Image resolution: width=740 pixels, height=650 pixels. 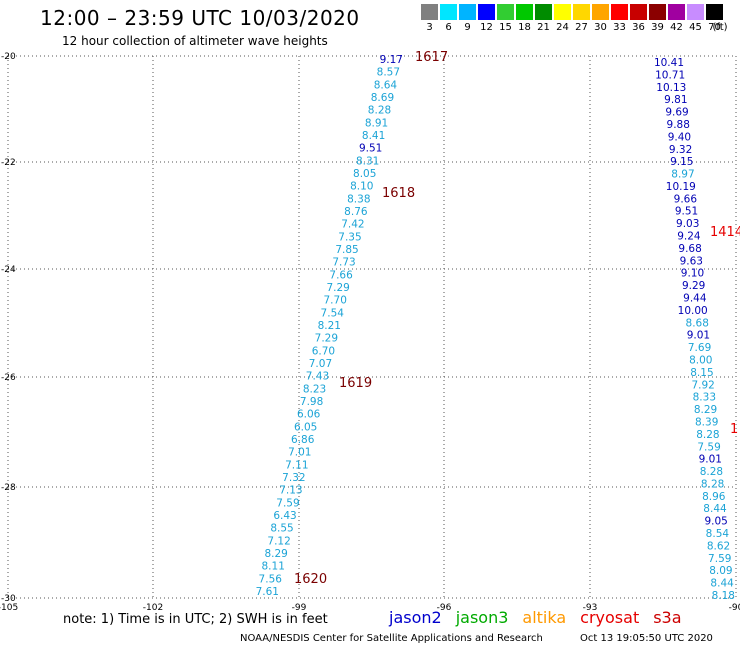 What do you see at coordinates (715, 522) in the screenshot?
I see `track-b-value: 9.05` at bounding box center [715, 522].